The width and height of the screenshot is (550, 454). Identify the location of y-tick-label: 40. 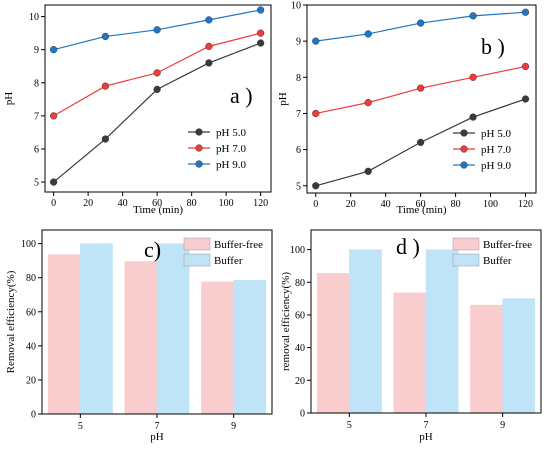
(300, 348).